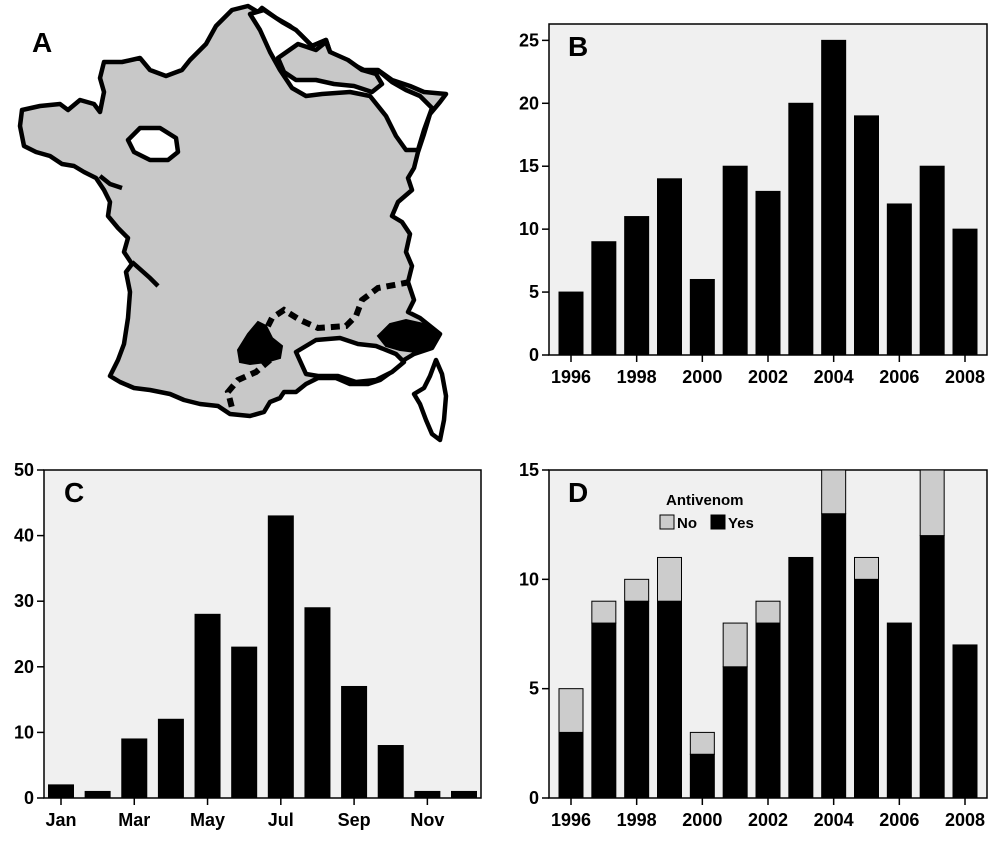  Describe the element at coordinates (427, 820) in the screenshot. I see `panel-c-x-tick-label: Nov` at that location.